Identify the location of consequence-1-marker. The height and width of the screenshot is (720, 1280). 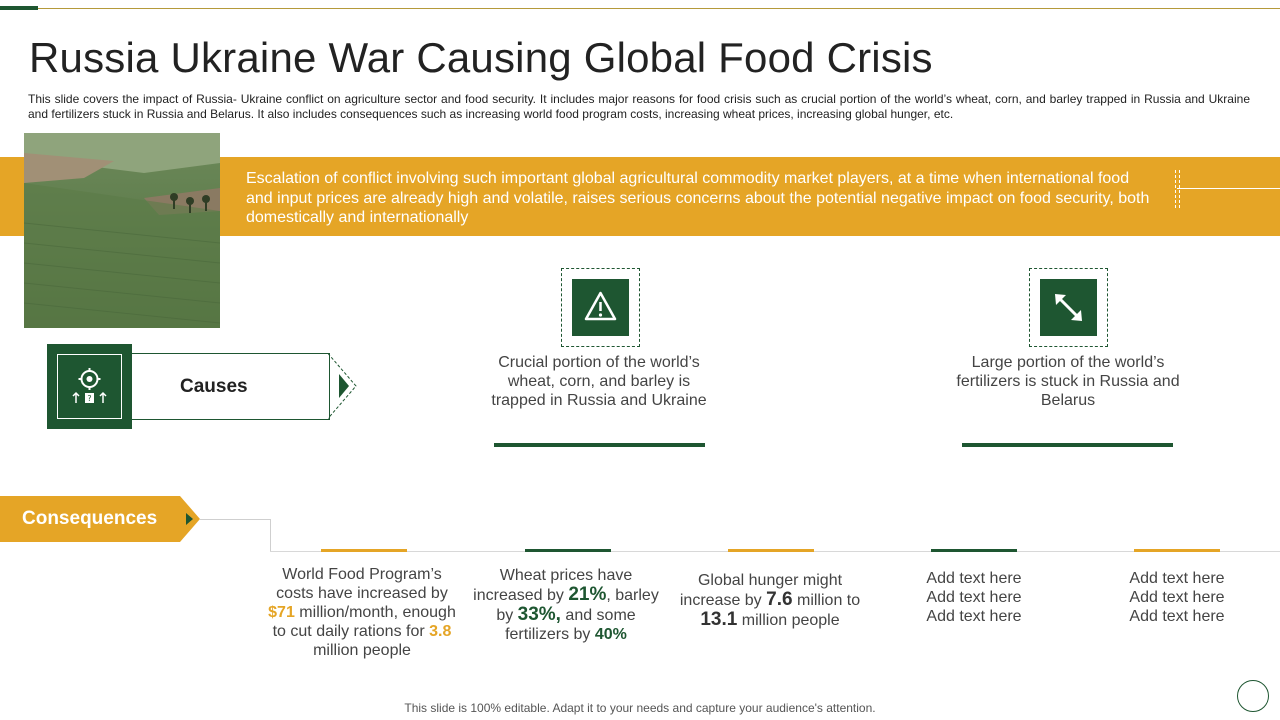
(364, 550).